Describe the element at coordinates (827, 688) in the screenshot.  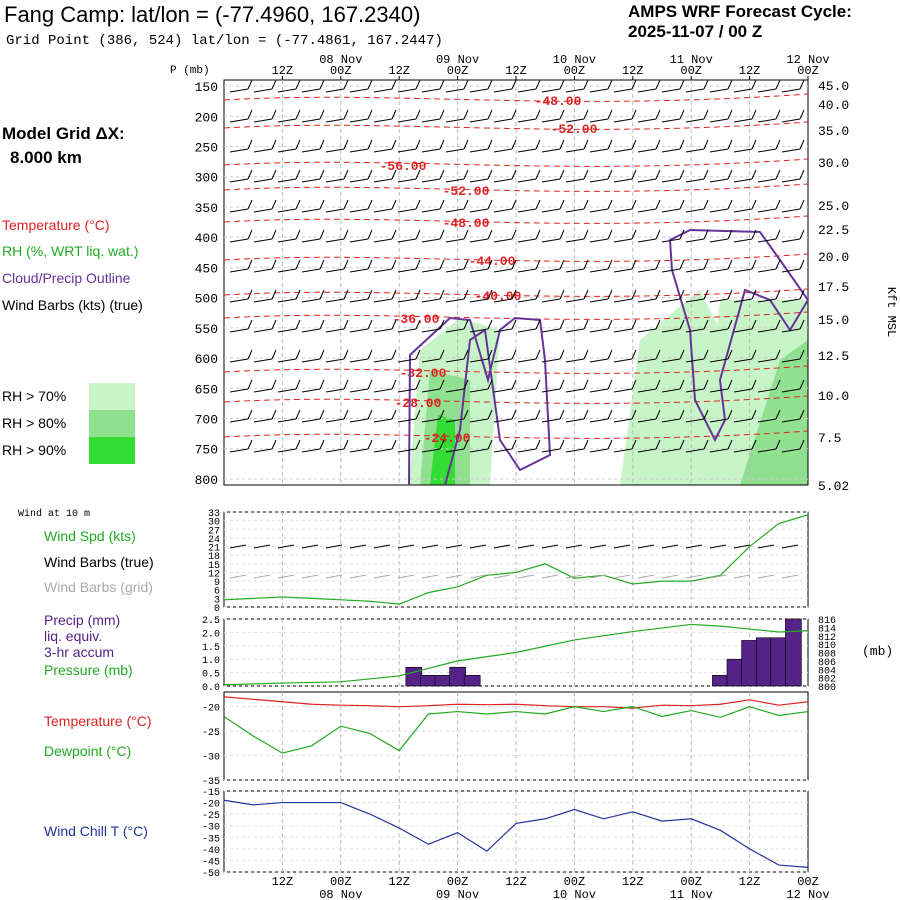
I see `pressure-right-tick-label: 800` at that location.